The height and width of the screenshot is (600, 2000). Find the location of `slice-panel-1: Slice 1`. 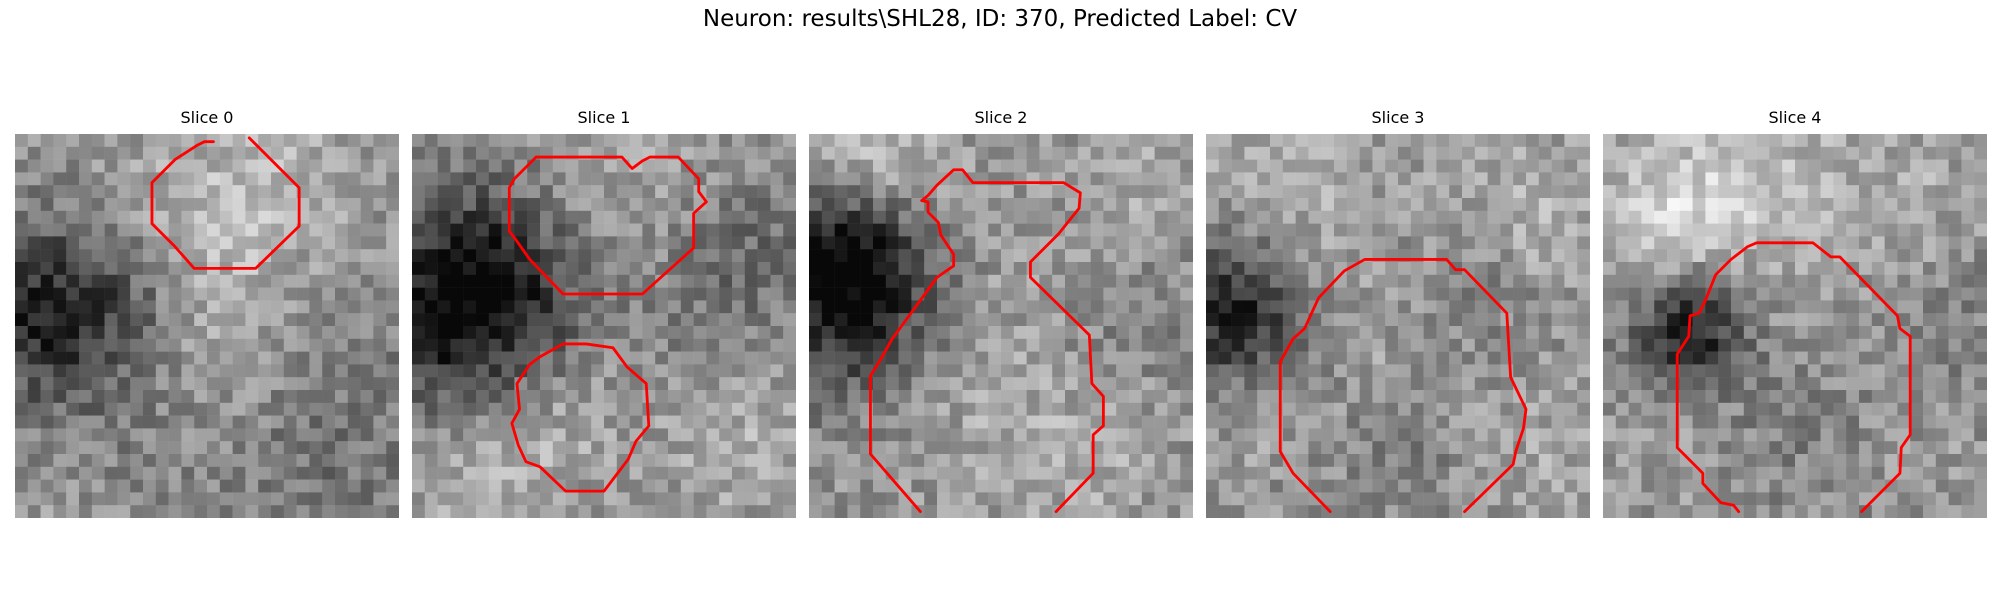

slice-panel-1: Slice 1 is located at coordinates (604, 313).